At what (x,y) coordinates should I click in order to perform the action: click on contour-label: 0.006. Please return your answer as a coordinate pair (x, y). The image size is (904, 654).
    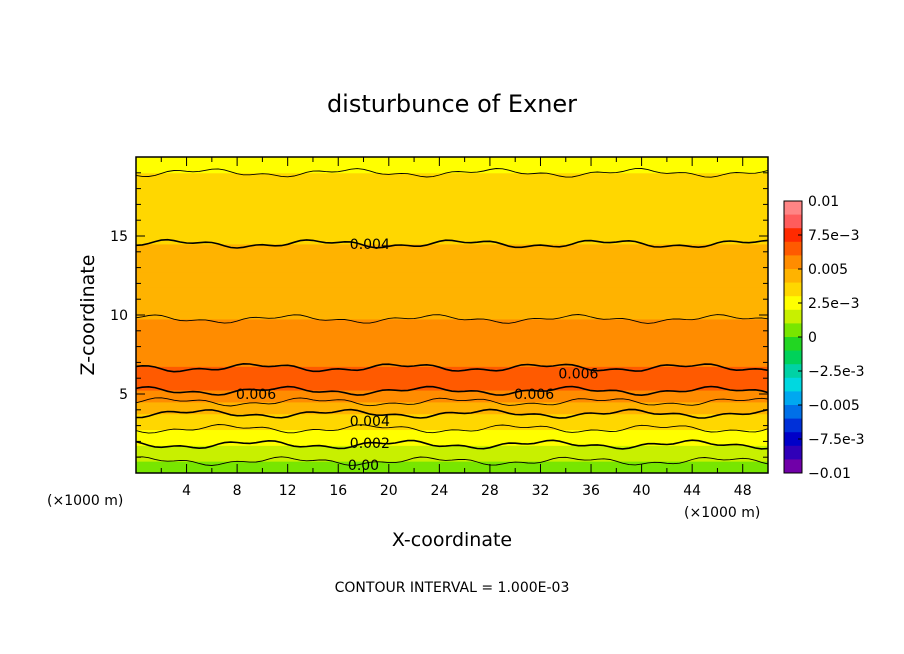
    Looking at the image, I should click on (256, 395).